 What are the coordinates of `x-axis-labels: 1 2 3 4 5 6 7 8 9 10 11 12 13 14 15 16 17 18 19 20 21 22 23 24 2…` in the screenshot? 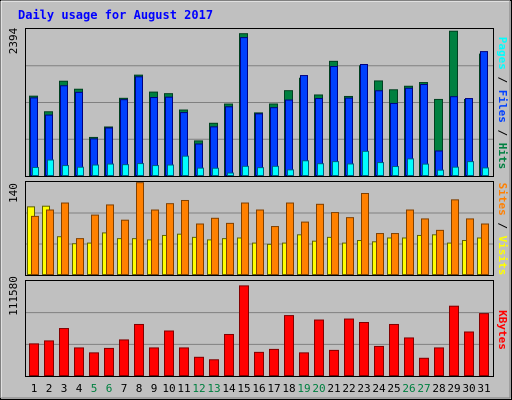 It's located at (261, 388).